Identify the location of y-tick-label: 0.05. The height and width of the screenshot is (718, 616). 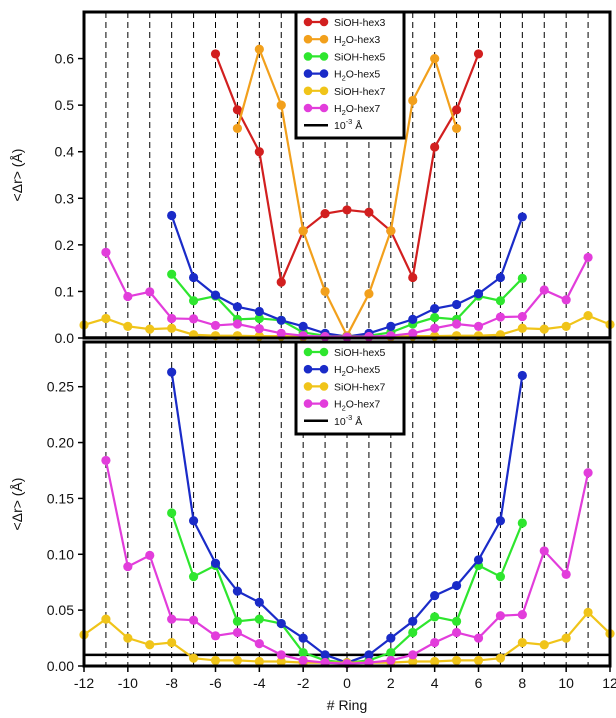
(60, 610).